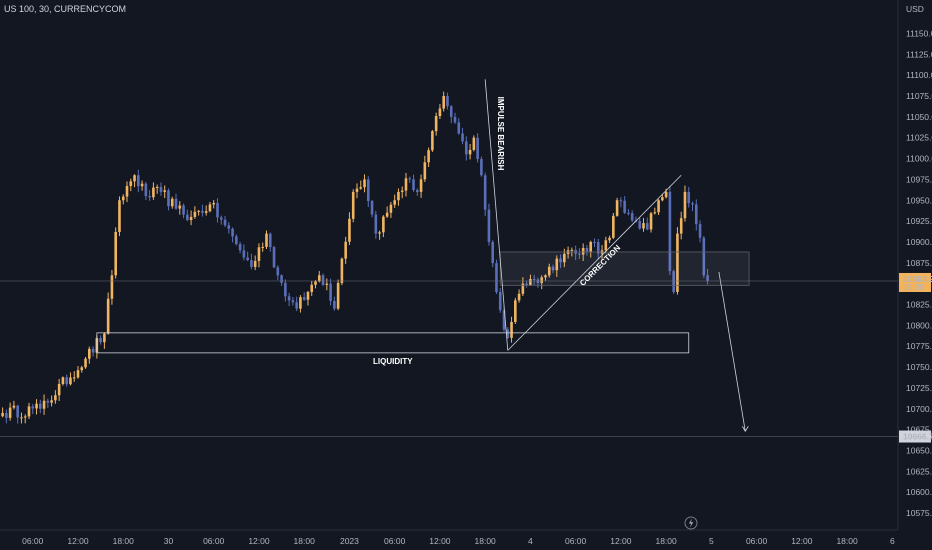  Describe the element at coordinates (732, 351) in the screenshot. I see `projection-line` at that location.